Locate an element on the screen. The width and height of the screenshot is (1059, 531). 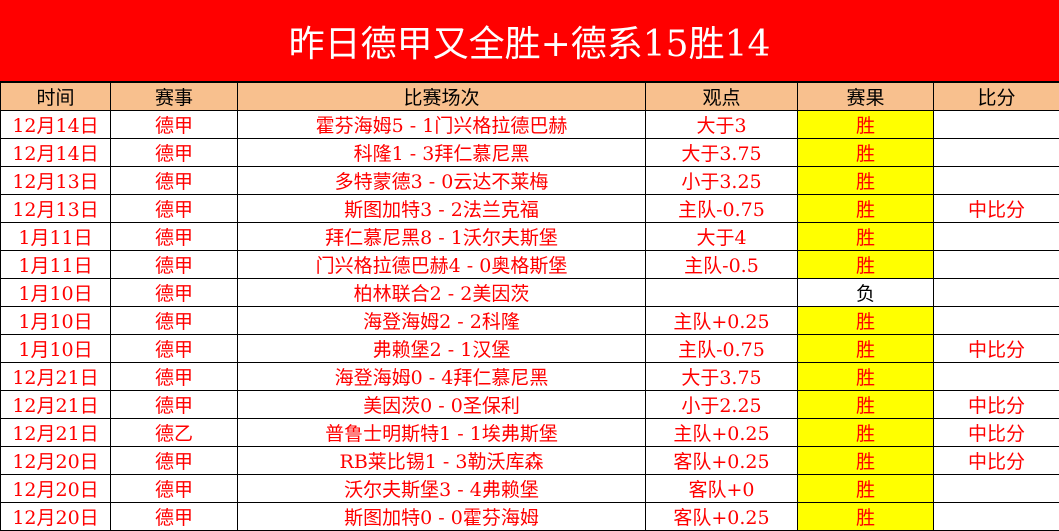
header-score: 比分 is located at coordinates (996, 97).